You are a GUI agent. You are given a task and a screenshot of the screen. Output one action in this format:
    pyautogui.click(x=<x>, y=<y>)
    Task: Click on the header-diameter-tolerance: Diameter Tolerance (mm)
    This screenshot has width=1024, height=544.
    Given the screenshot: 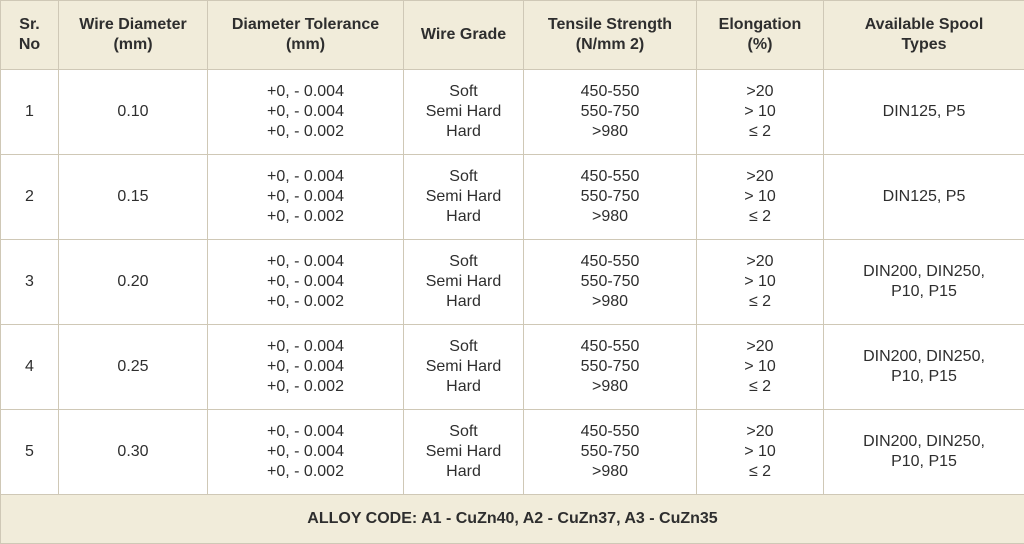 What is the action you would take?
    pyautogui.click(x=306, y=35)
    